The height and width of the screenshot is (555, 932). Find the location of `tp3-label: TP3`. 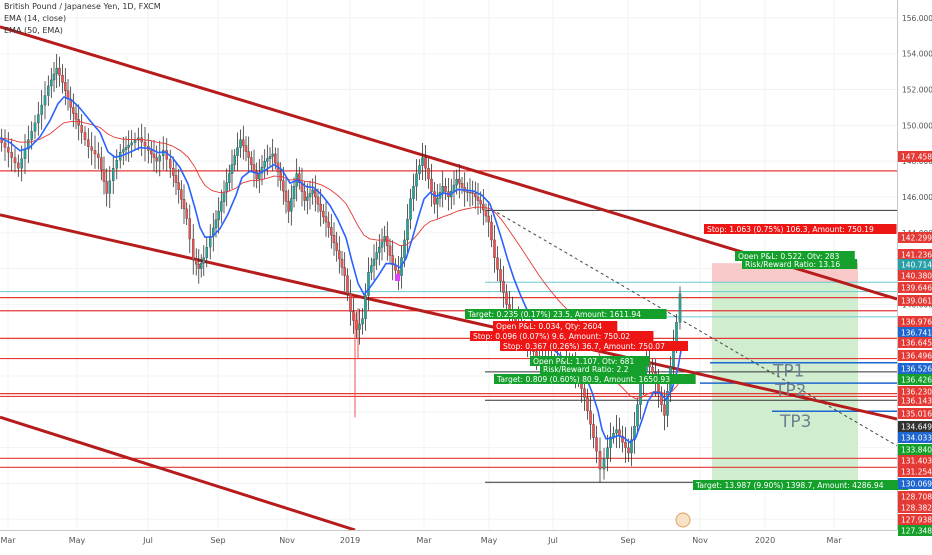

tp3-label: TP3 is located at coordinates (795, 422).